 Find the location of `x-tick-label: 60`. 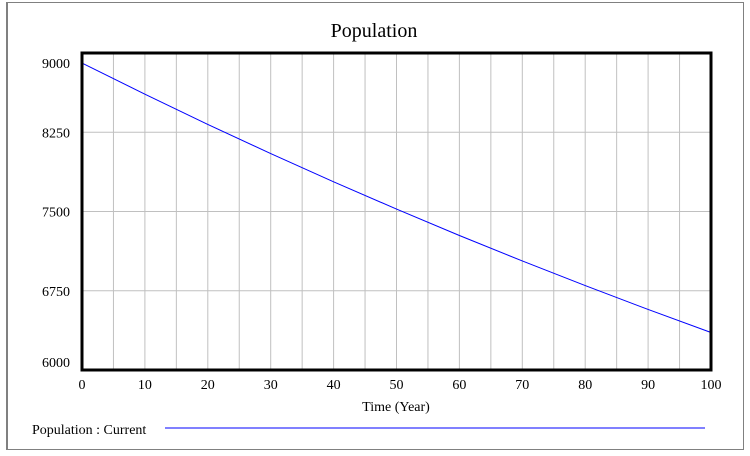

x-tick-label: 60 is located at coordinates (459, 385).